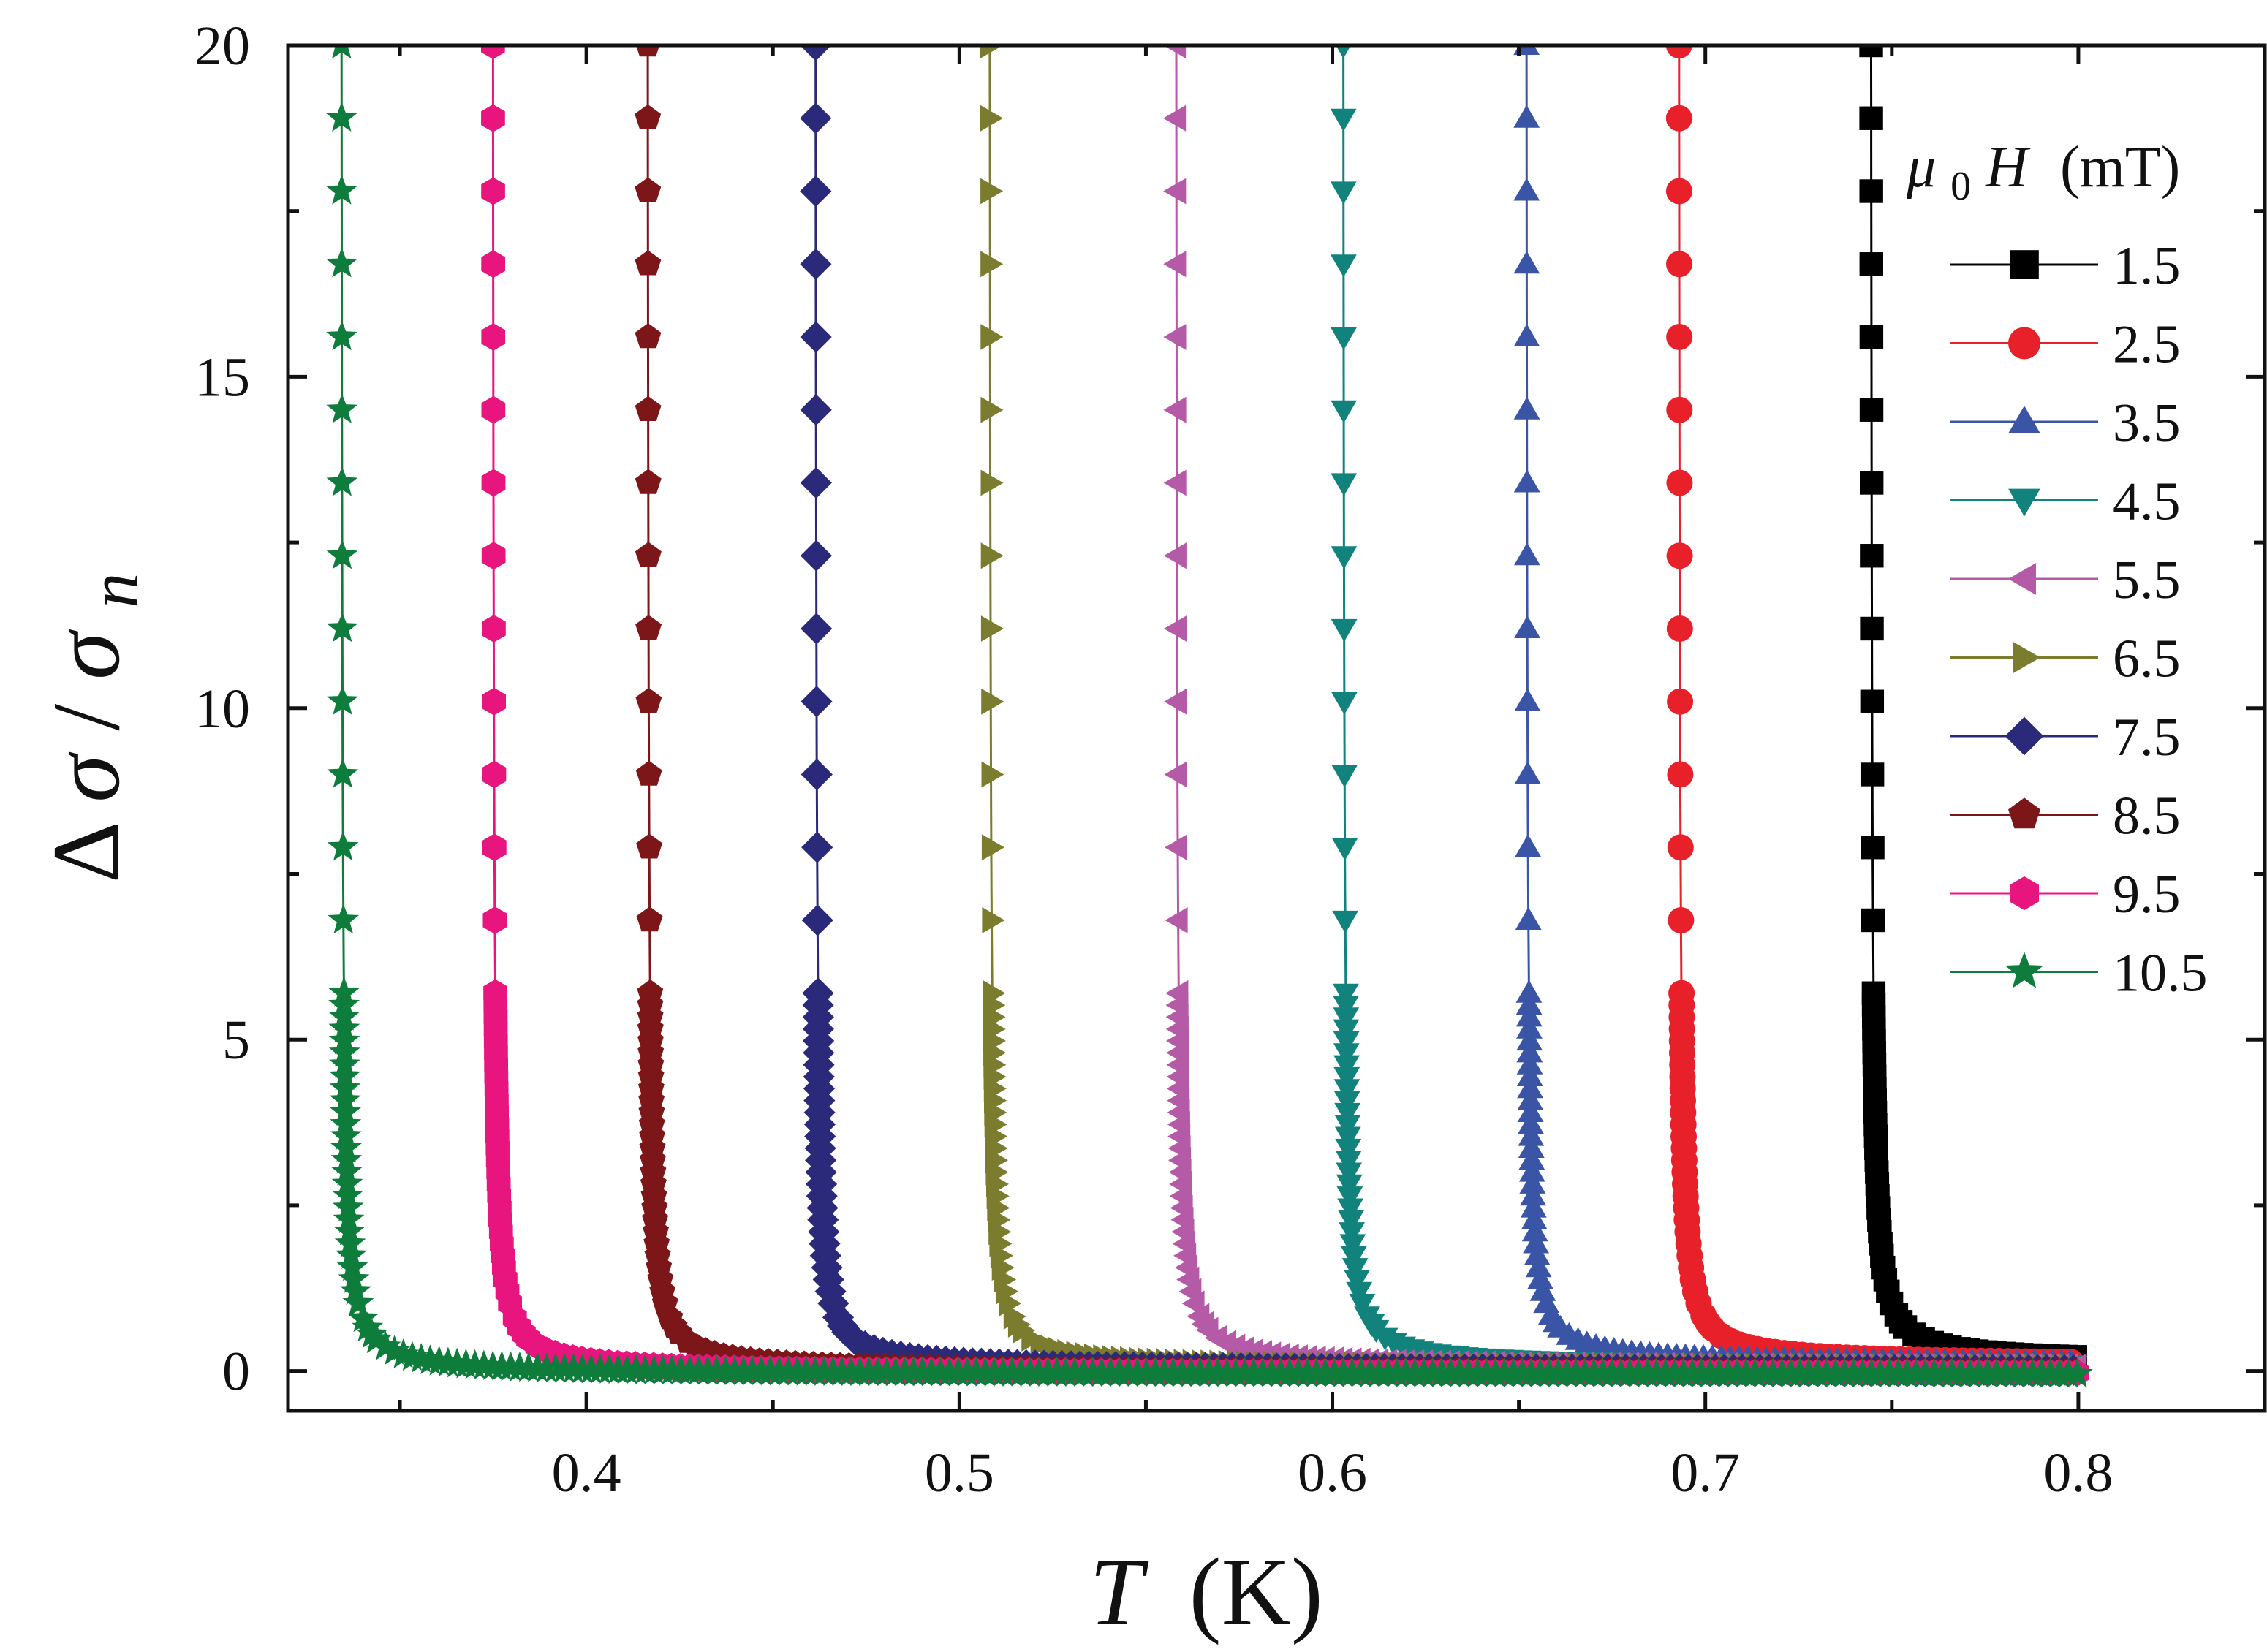 This screenshot has height=1652, width=2267. I want to click on y-axis-label-delta: Δ, so click(86, 854).